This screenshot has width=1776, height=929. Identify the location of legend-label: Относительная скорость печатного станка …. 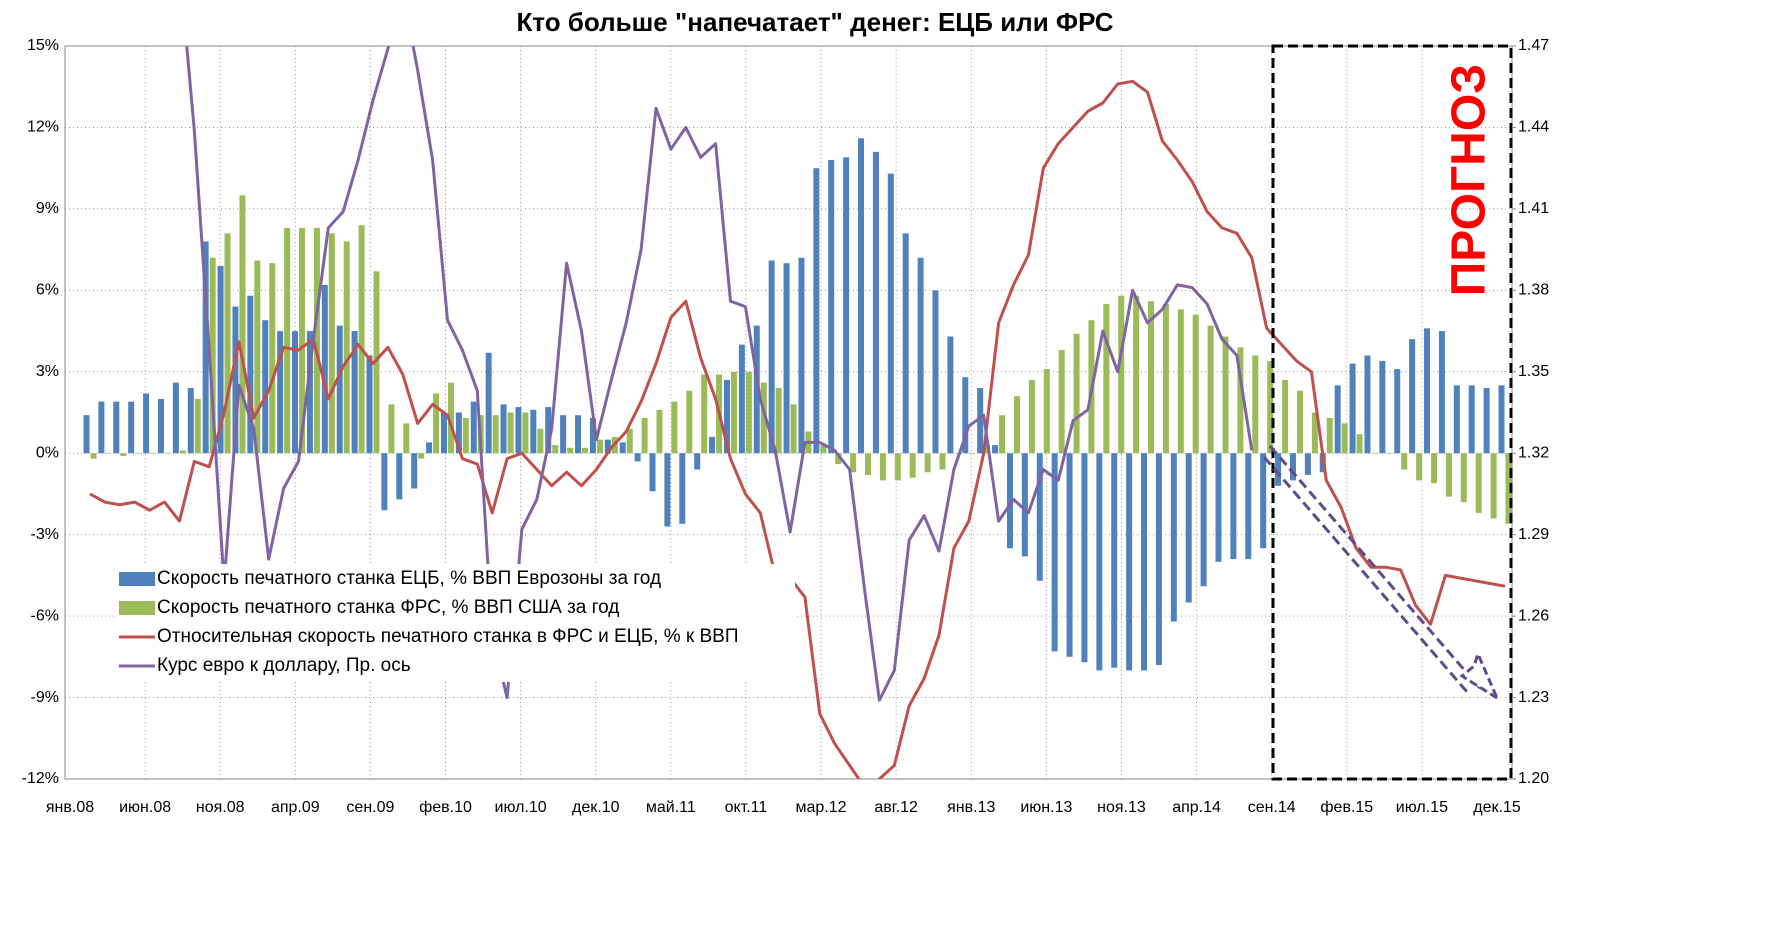
(448, 636).